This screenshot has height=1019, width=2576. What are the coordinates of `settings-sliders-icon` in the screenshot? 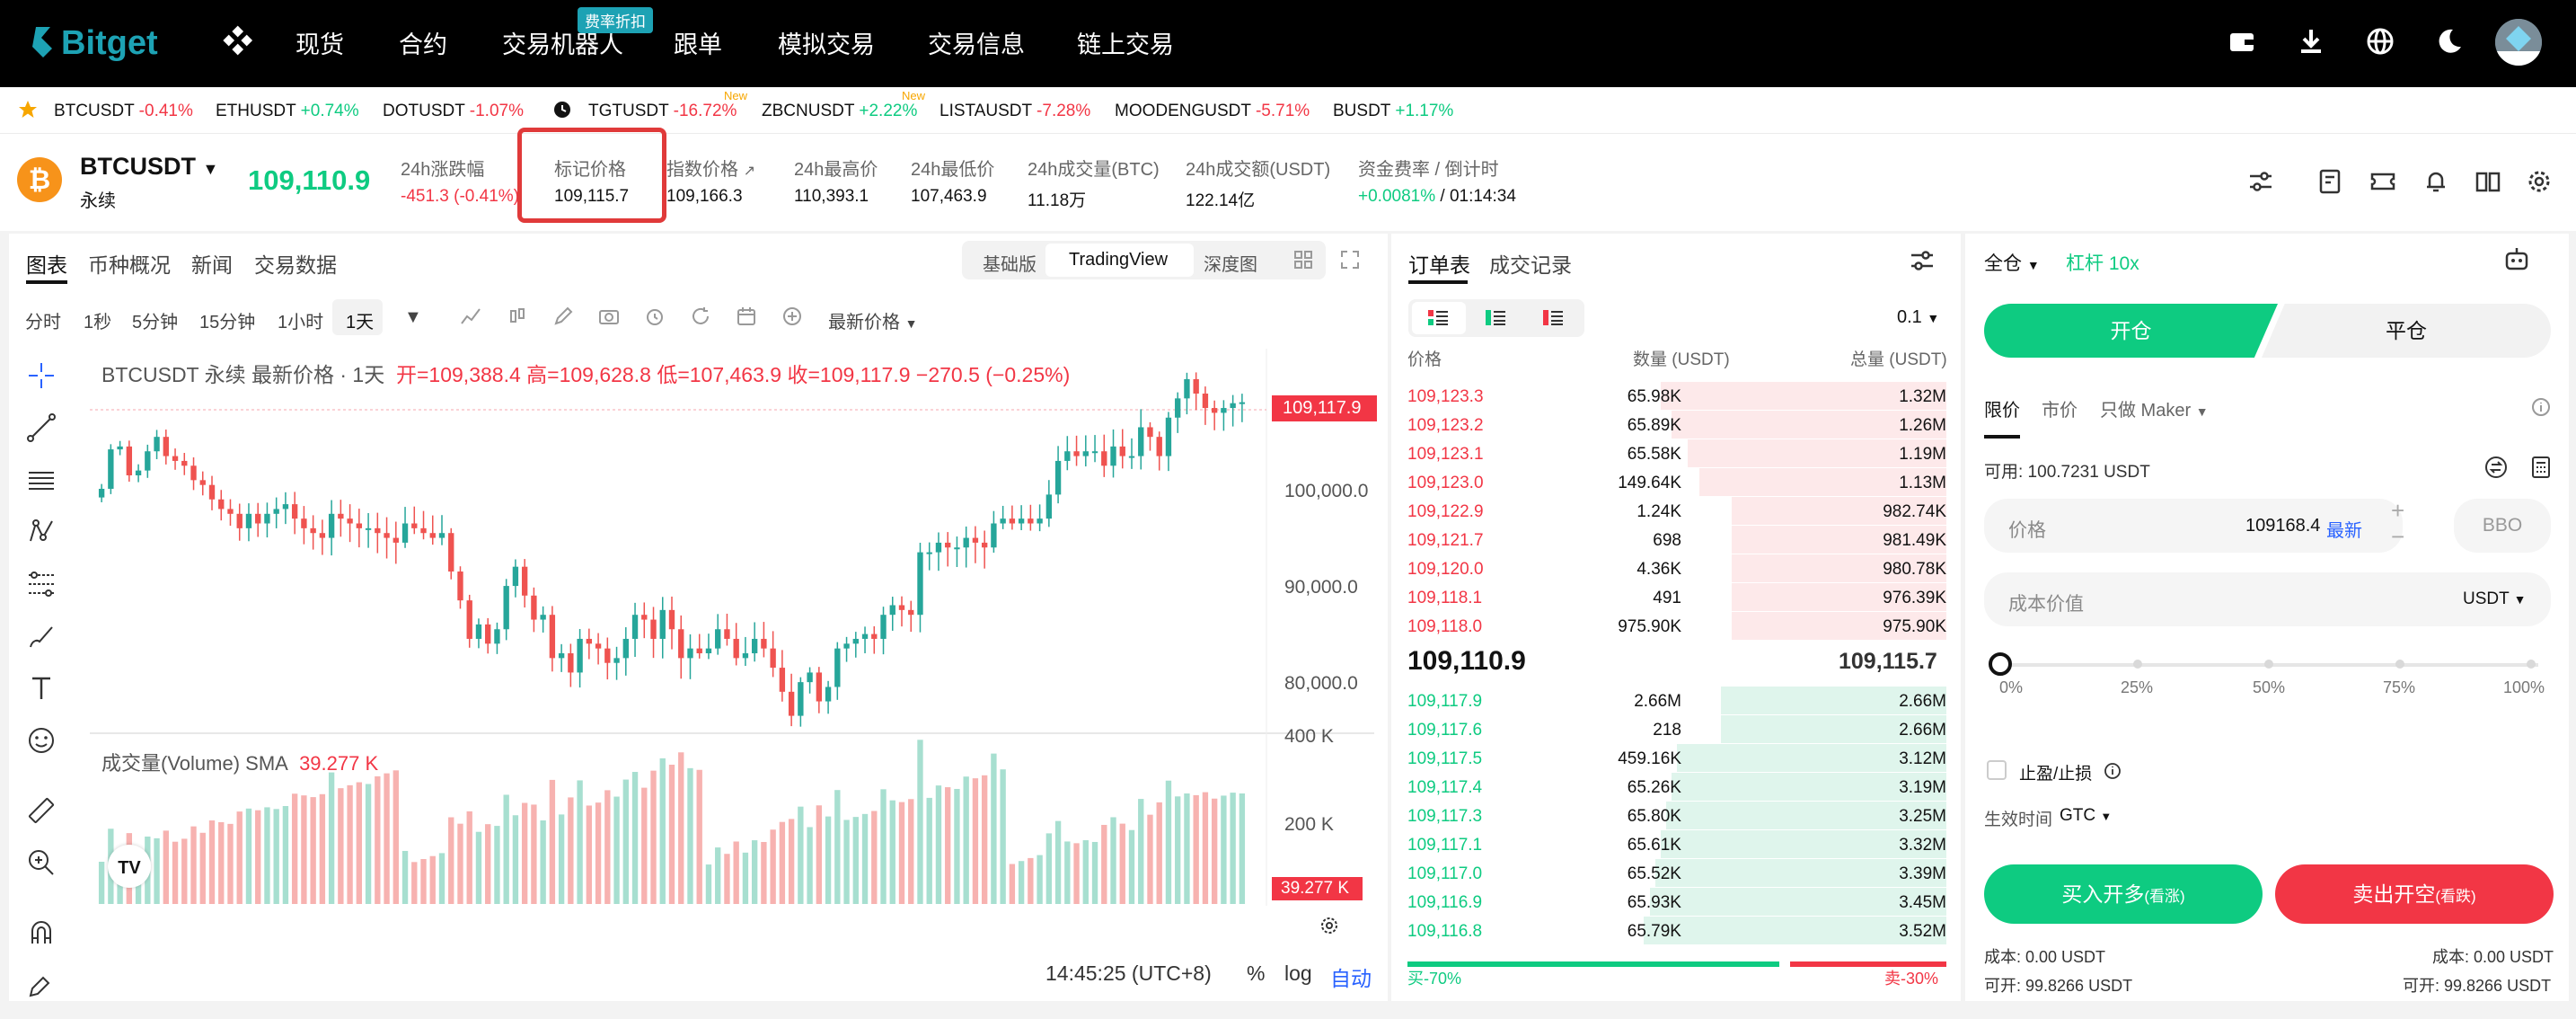 It's located at (2260, 181).